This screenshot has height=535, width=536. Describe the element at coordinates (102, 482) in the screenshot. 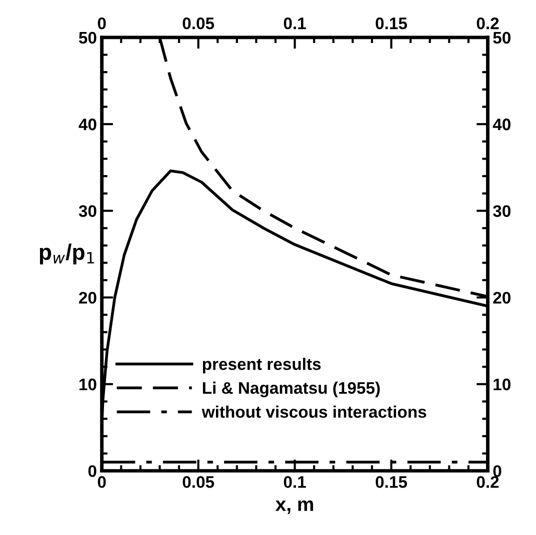

I see `x-tick-label: 0` at that location.